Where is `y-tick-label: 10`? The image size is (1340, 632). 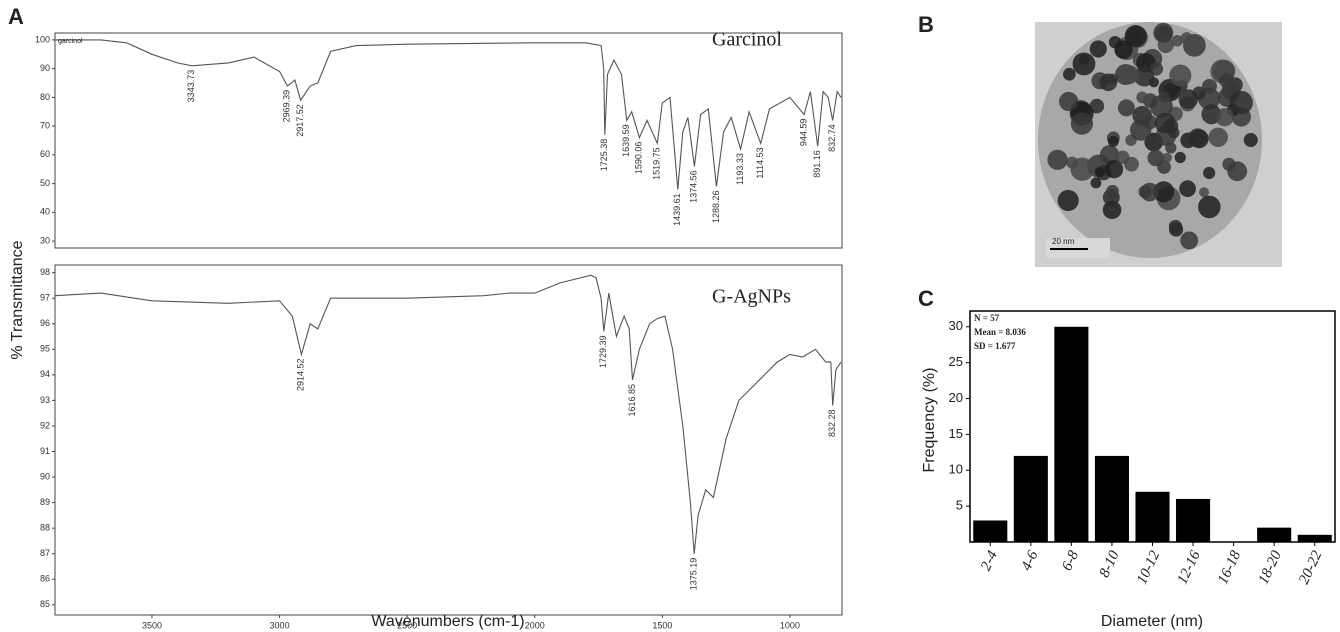 y-tick-label: 10 is located at coordinates (956, 469).